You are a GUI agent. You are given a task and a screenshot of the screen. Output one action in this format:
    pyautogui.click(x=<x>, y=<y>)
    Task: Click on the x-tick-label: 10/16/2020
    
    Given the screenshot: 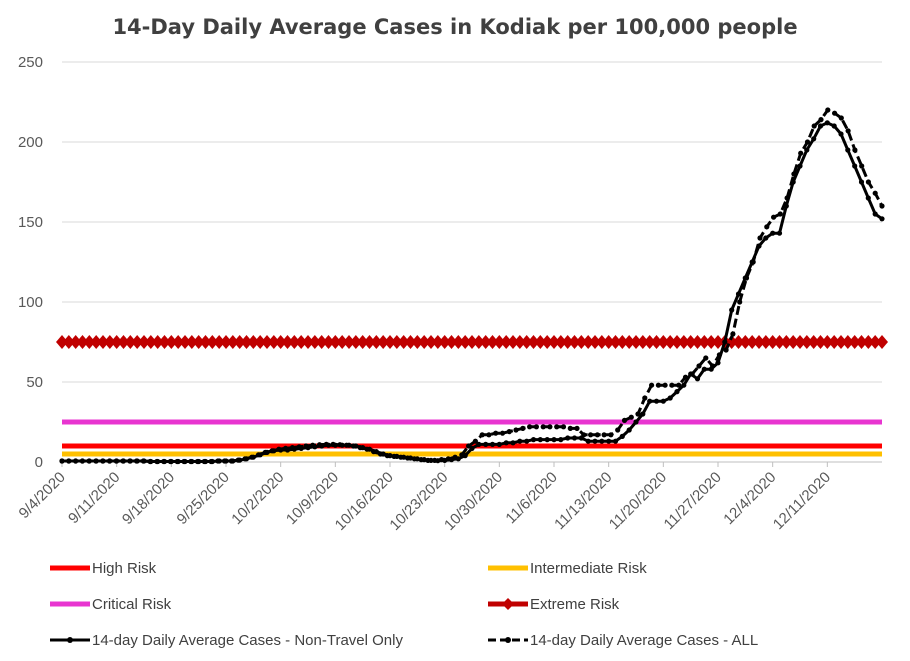 What is the action you would take?
    pyautogui.click(x=364, y=501)
    